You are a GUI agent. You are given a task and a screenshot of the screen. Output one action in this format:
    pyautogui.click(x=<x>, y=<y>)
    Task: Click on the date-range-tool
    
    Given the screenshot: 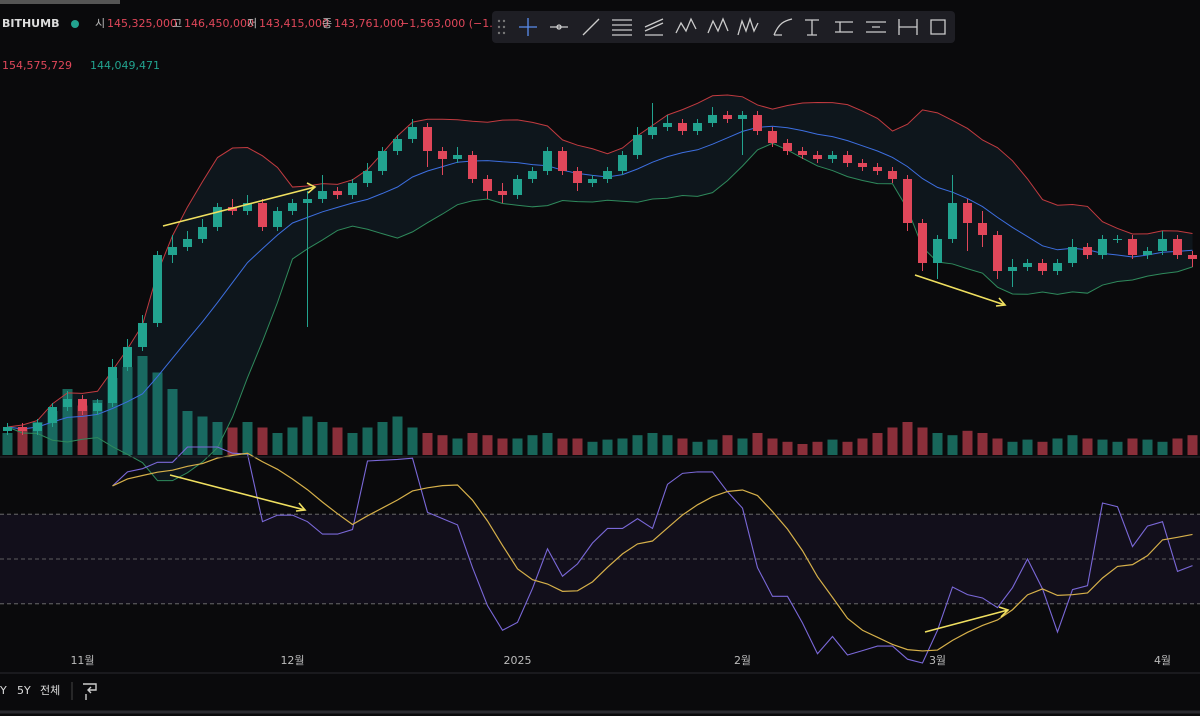 What is the action you would take?
    pyautogui.click(x=908, y=27)
    